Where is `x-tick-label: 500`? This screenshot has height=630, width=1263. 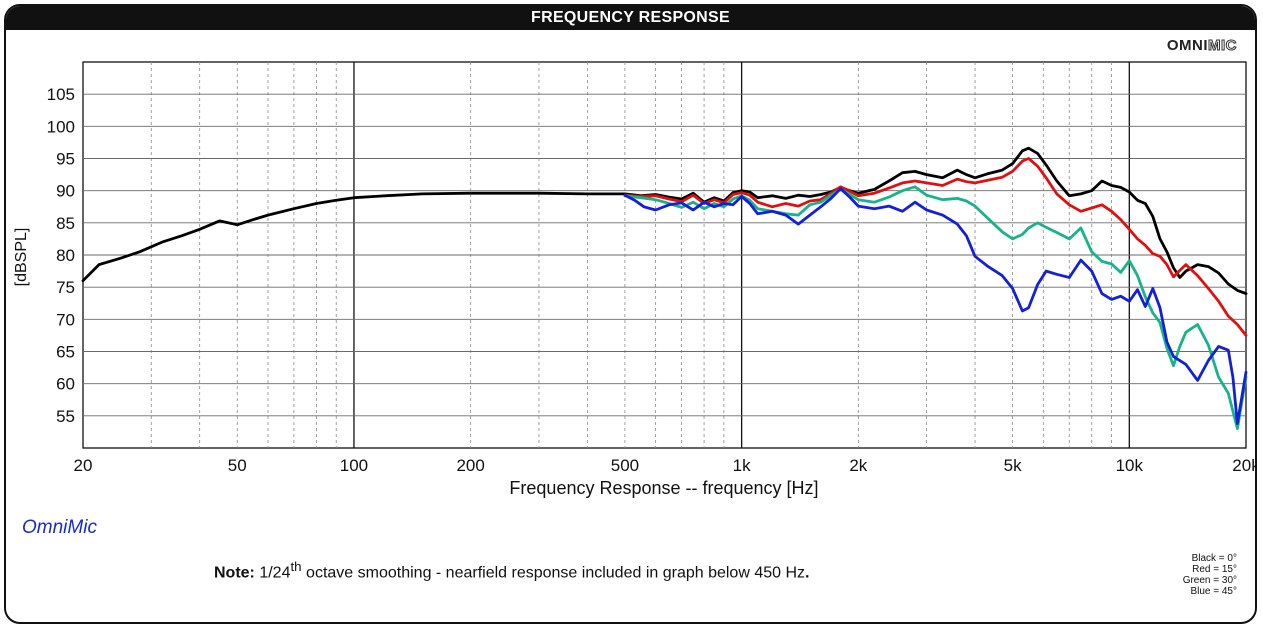
x-tick-label: 500 is located at coordinates (625, 465).